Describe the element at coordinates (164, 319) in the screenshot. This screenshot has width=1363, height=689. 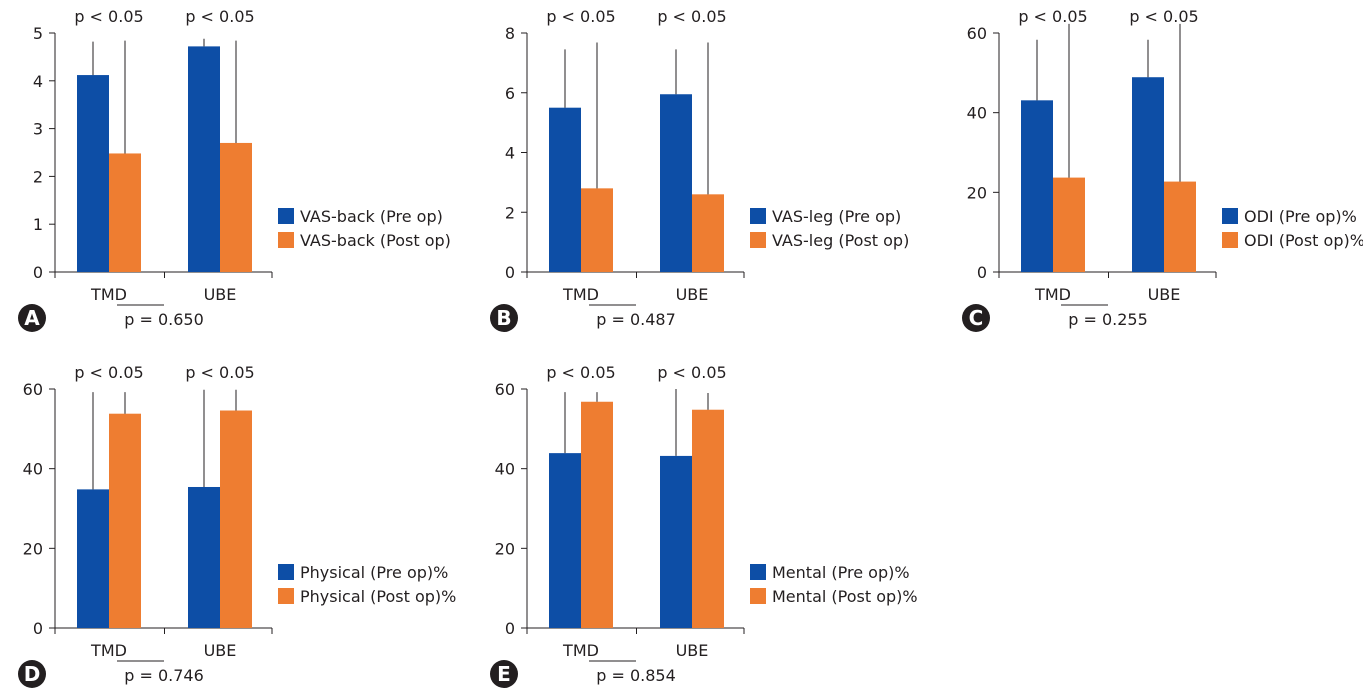
I see `comparison-label: p = 0.650` at that location.